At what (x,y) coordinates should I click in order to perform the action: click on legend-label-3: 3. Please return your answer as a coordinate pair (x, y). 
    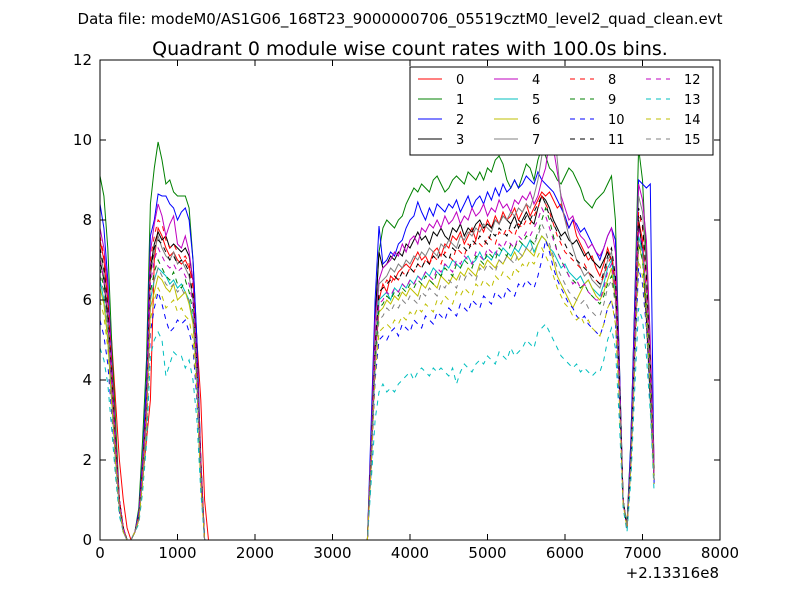
    Looking at the image, I should click on (460, 140).